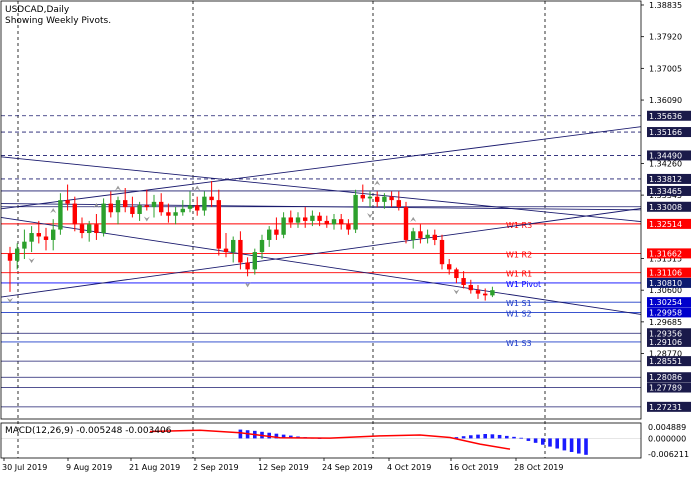  Describe the element at coordinates (669, 406) in the screenshot. I see `price-tag-17: 1.27231` at that location.